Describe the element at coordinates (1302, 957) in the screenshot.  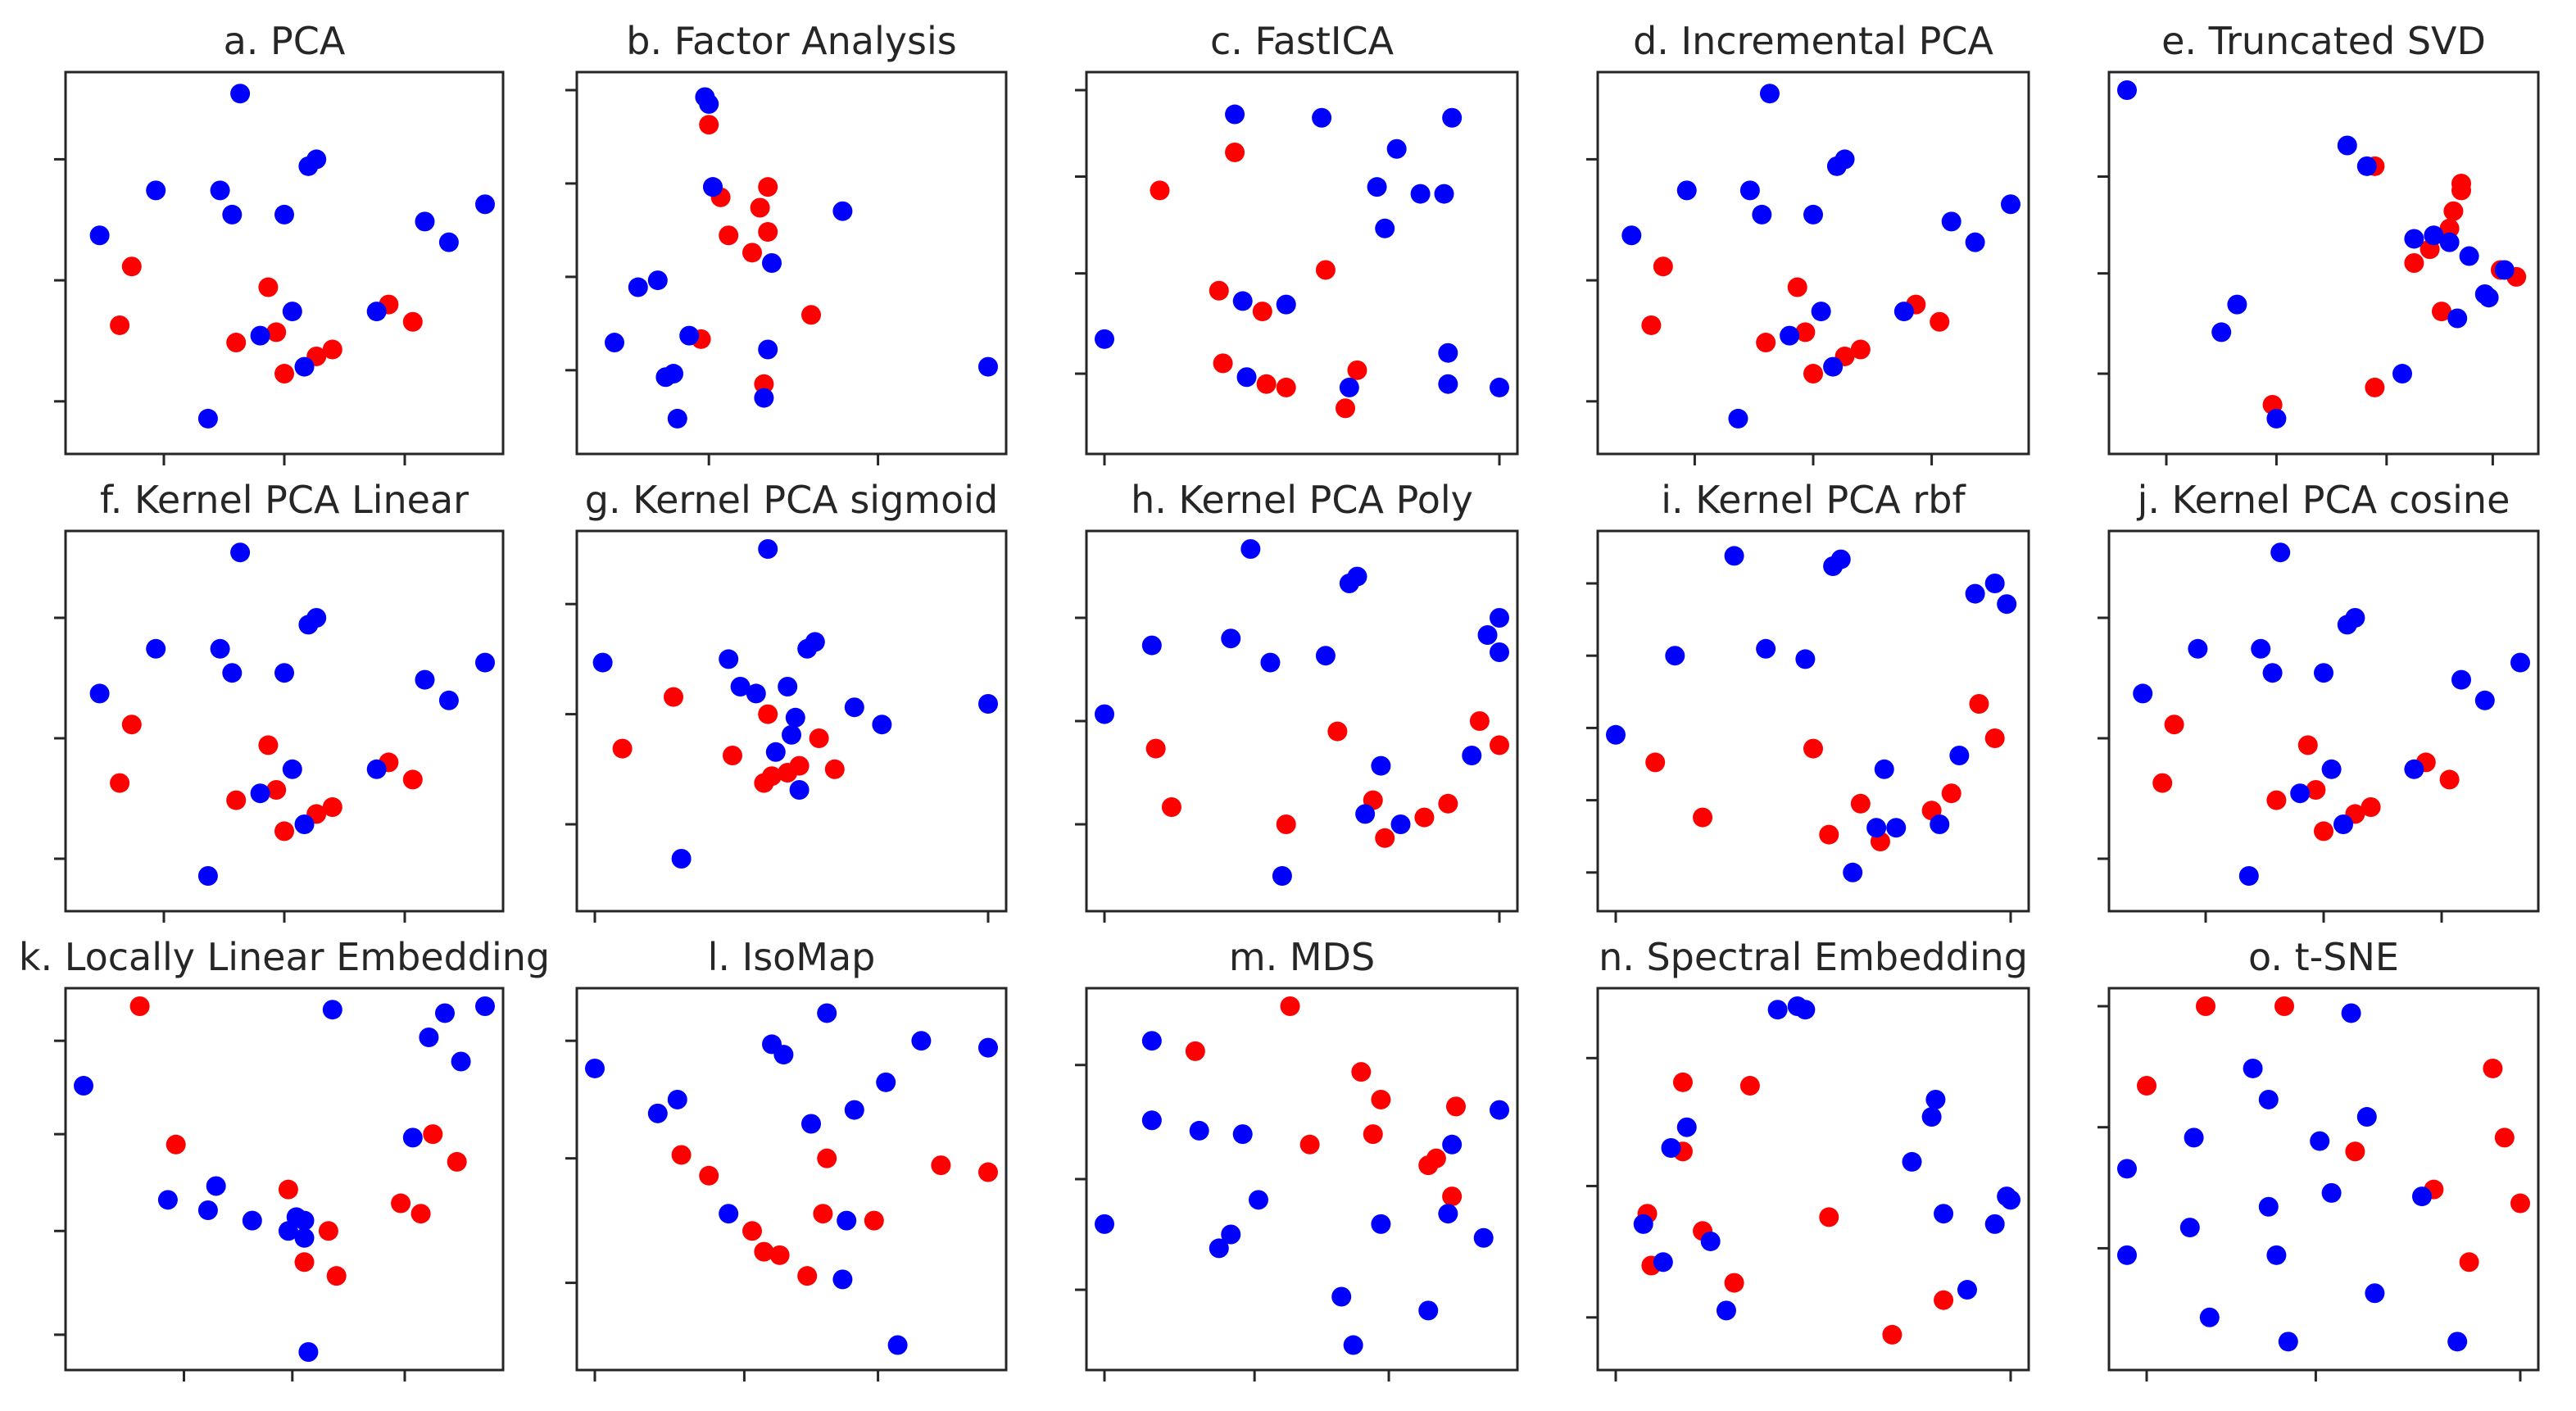
I see `panel-title: m. MDS` at that location.